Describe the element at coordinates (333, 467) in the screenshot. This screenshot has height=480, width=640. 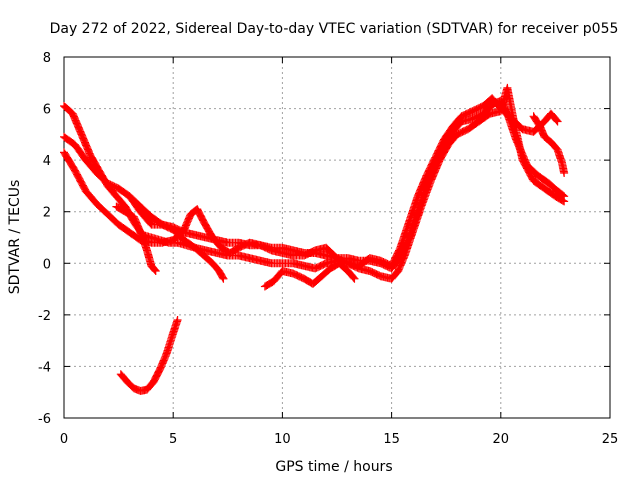
I see `x-axis-label: GPS time / hours` at that location.